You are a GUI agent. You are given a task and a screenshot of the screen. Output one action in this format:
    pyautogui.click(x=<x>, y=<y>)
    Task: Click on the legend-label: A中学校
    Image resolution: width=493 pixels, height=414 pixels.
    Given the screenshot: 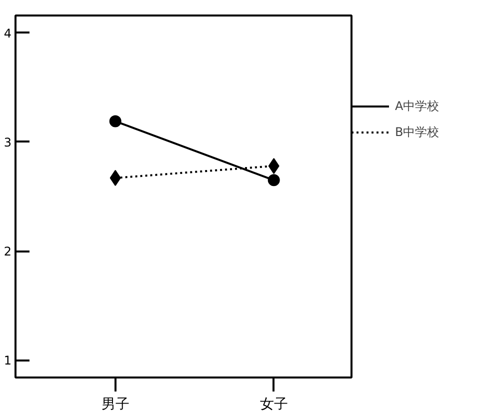 What is the action you would take?
    pyautogui.click(x=417, y=106)
    